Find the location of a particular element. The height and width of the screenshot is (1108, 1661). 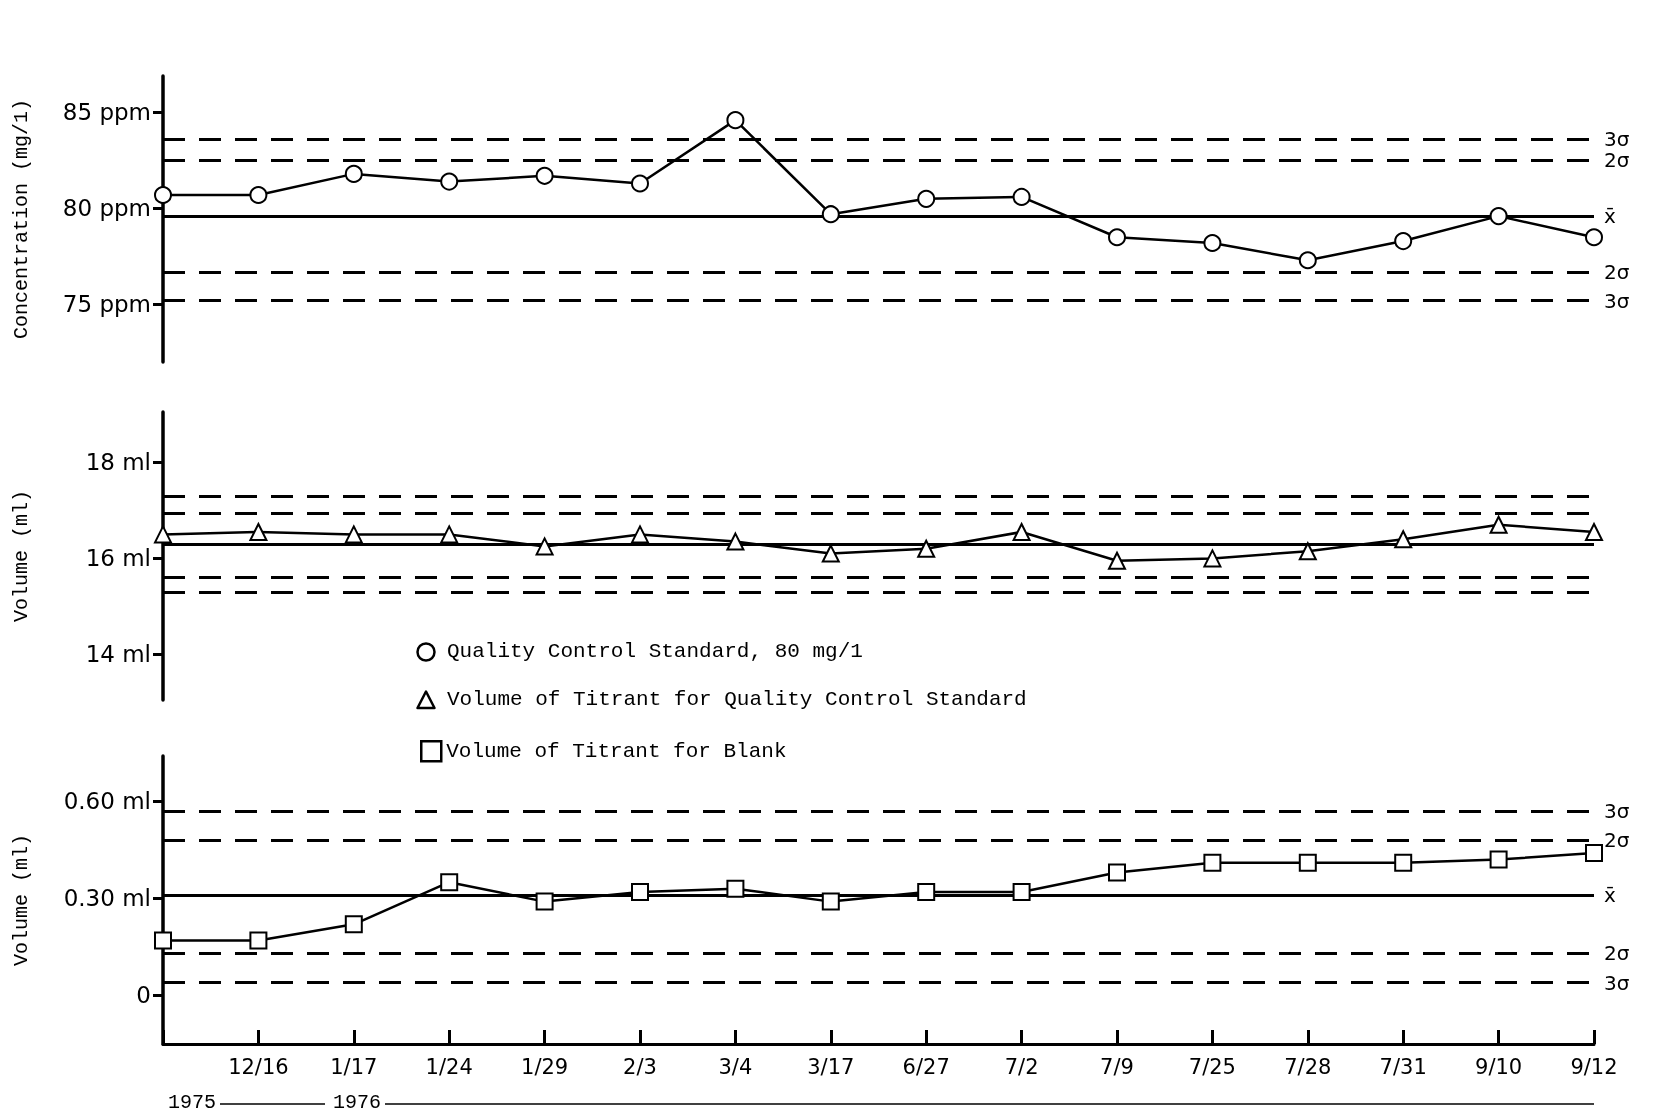

x-tick-label: 1/17 is located at coordinates (354, 1066).